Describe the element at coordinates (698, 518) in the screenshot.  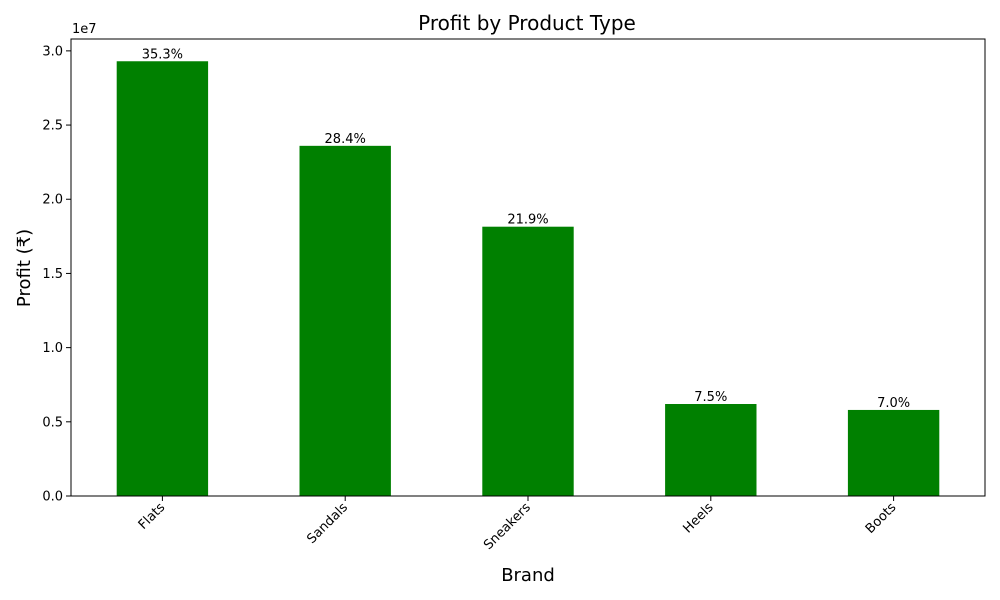
I see `x-tick-label: Heels` at that location.